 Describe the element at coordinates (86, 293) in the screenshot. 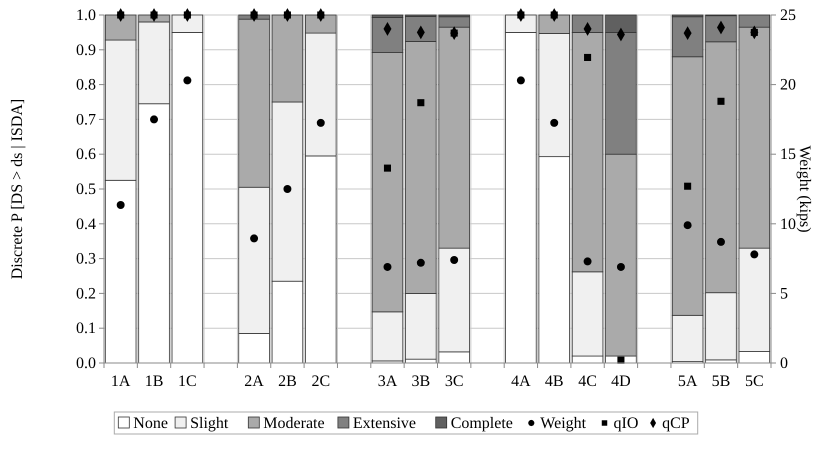

I see `y-tick-label: 0.2` at that location.